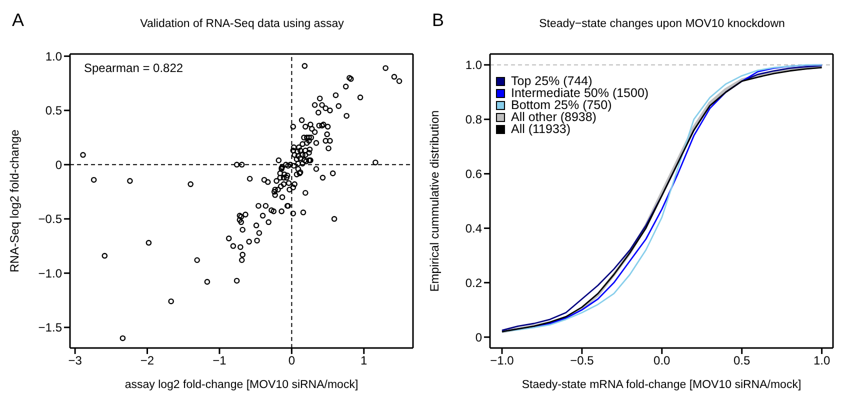 This screenshot has width=856, height=409. Describe the element at coordinates (662, 361) in the screenshot. I see `x-tick-label: 0.0` at that location.